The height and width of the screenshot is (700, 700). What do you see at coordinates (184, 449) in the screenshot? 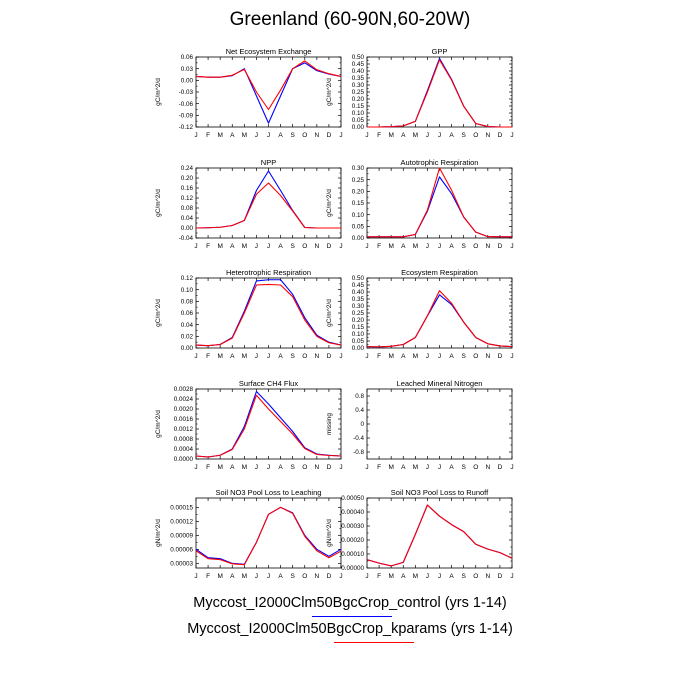
I see `y-tick-label: 0.0004` at bounding box center [184, 449].